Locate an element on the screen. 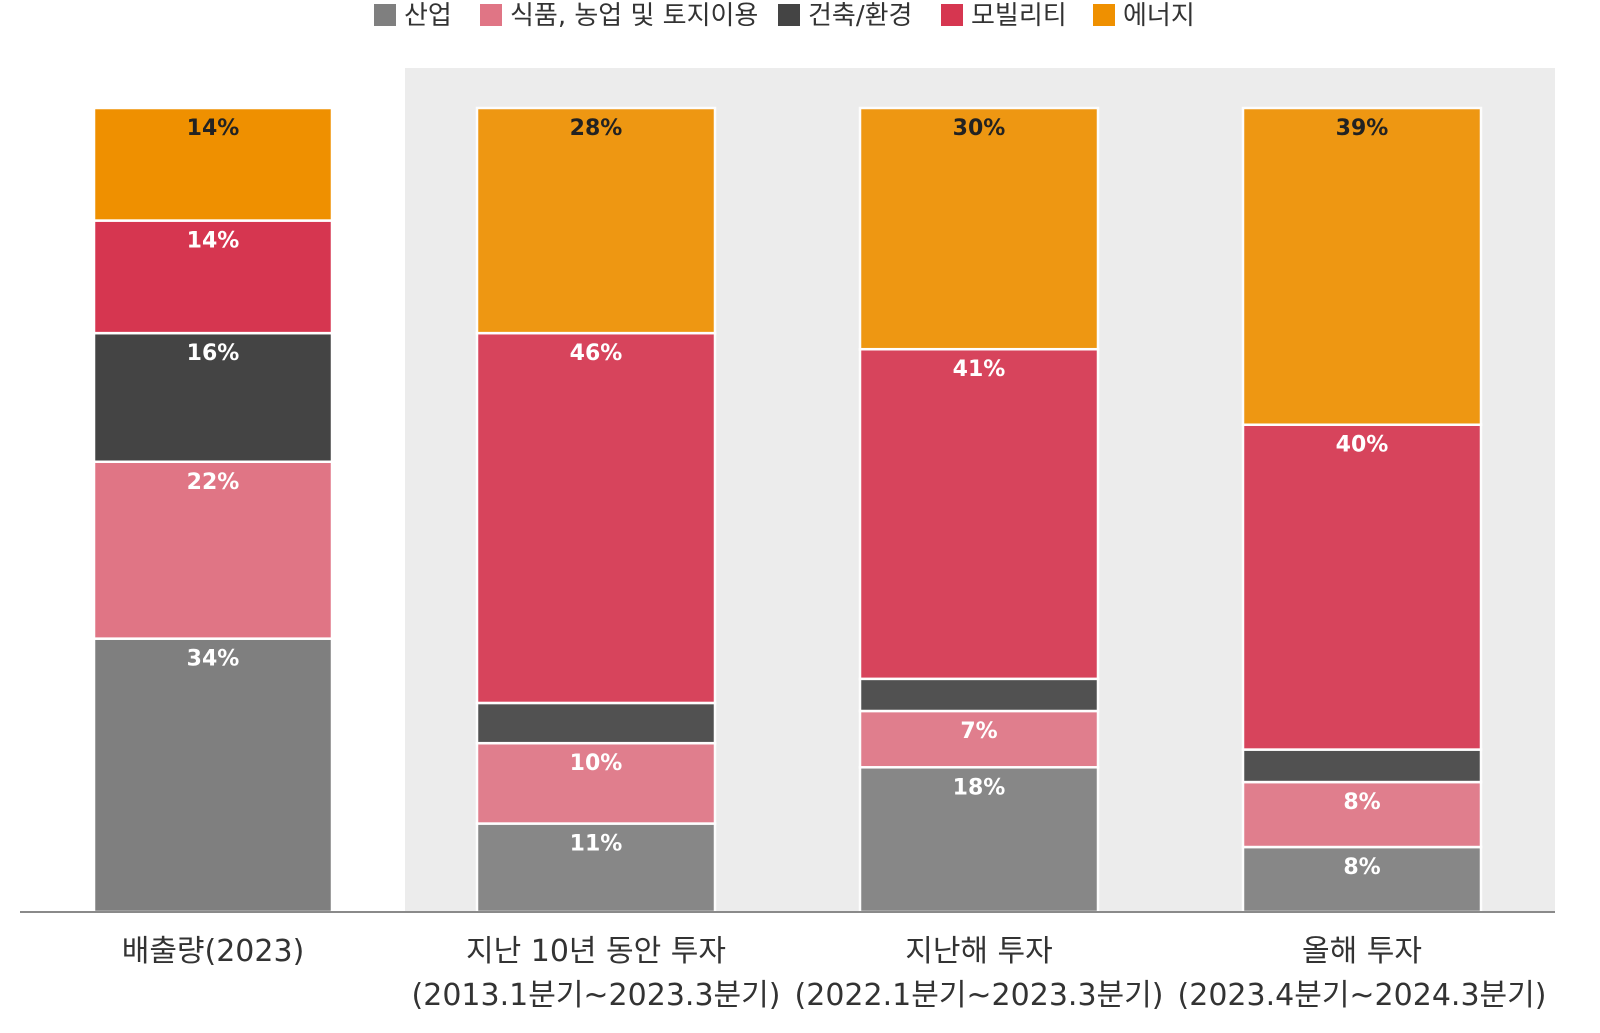  data-label: 10% is located at coordinates (596, 763).